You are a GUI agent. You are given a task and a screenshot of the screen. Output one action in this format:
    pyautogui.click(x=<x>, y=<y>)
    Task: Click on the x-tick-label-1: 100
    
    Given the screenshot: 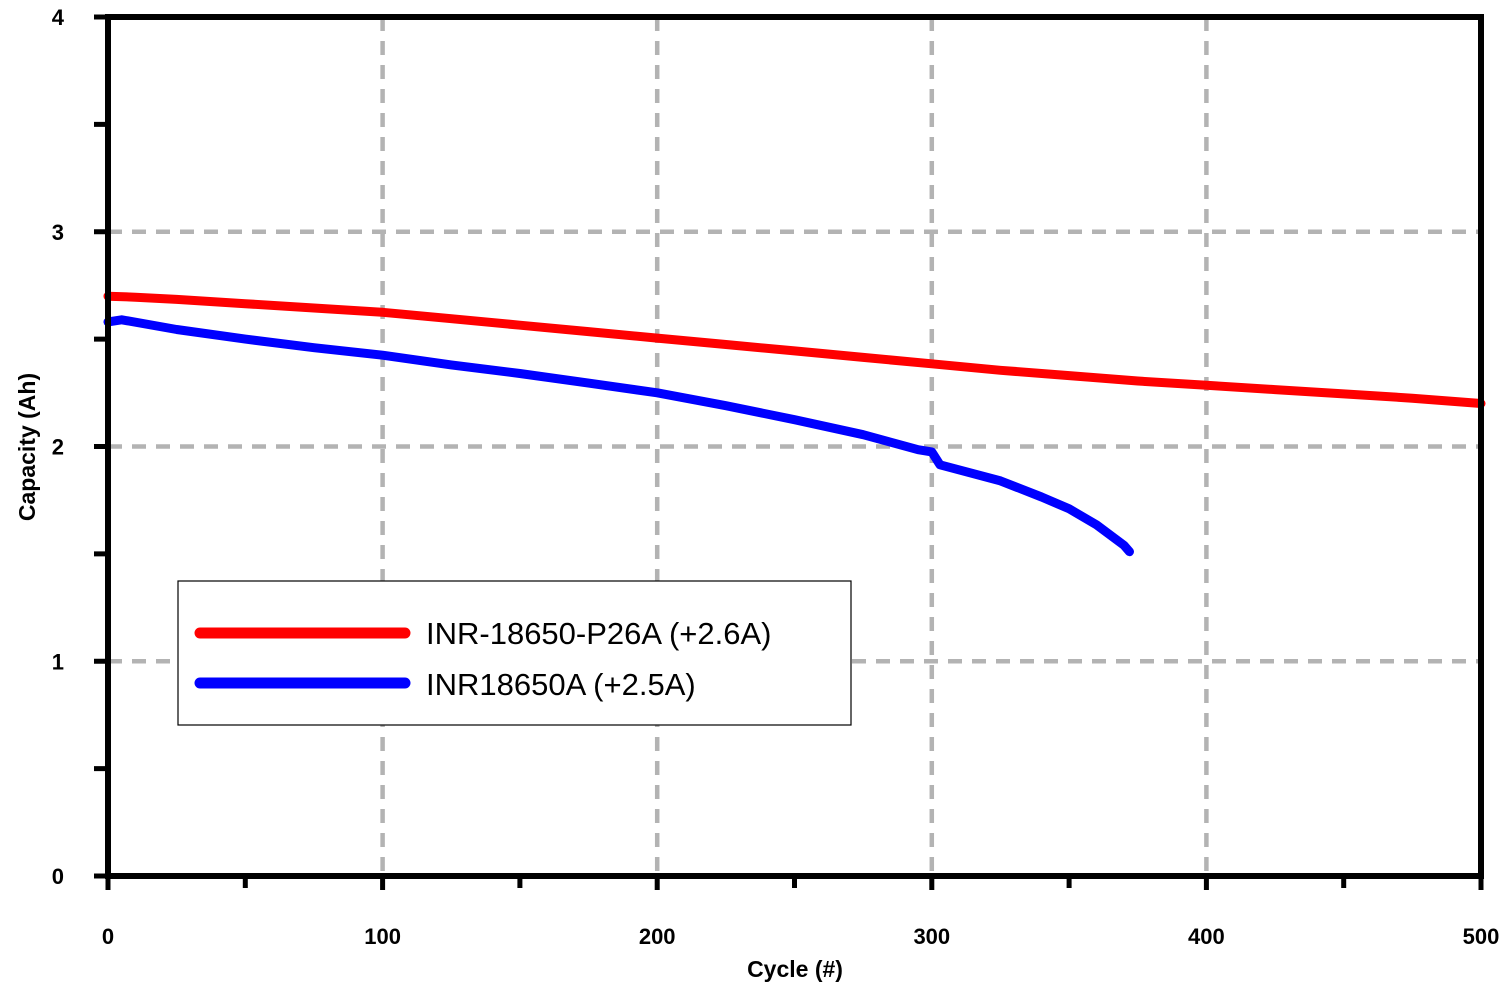 What is the action you would take?
    pyautogui.click(x=382, y=936)
    